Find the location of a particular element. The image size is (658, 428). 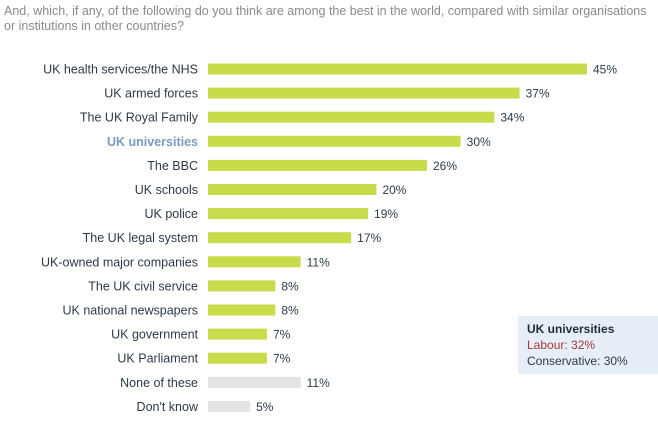

value-label-uk-government: 7% is located at coordinates (282, 335).